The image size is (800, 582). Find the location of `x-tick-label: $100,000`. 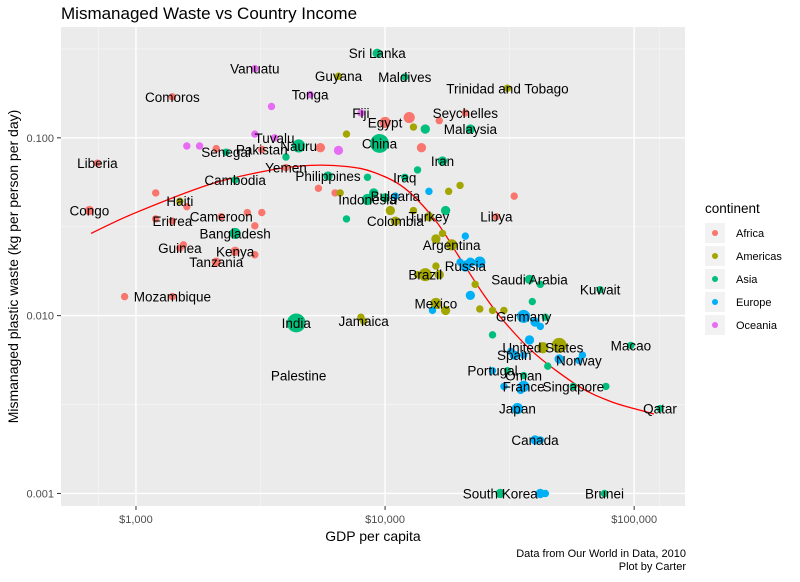

x-tick-label: $100,000 is located at coordinates (634, 520).